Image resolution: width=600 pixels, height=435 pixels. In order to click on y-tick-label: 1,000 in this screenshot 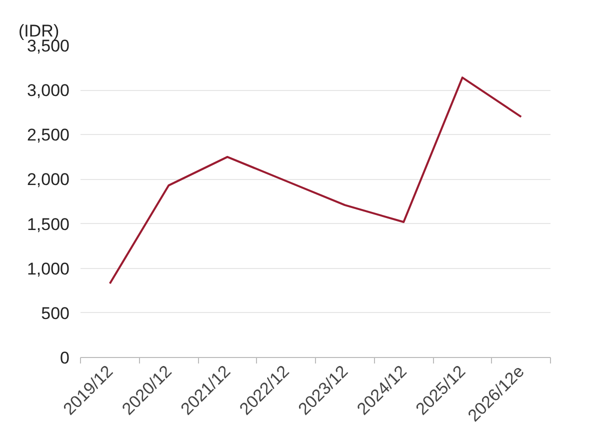, I will do `click(48, 268)`.